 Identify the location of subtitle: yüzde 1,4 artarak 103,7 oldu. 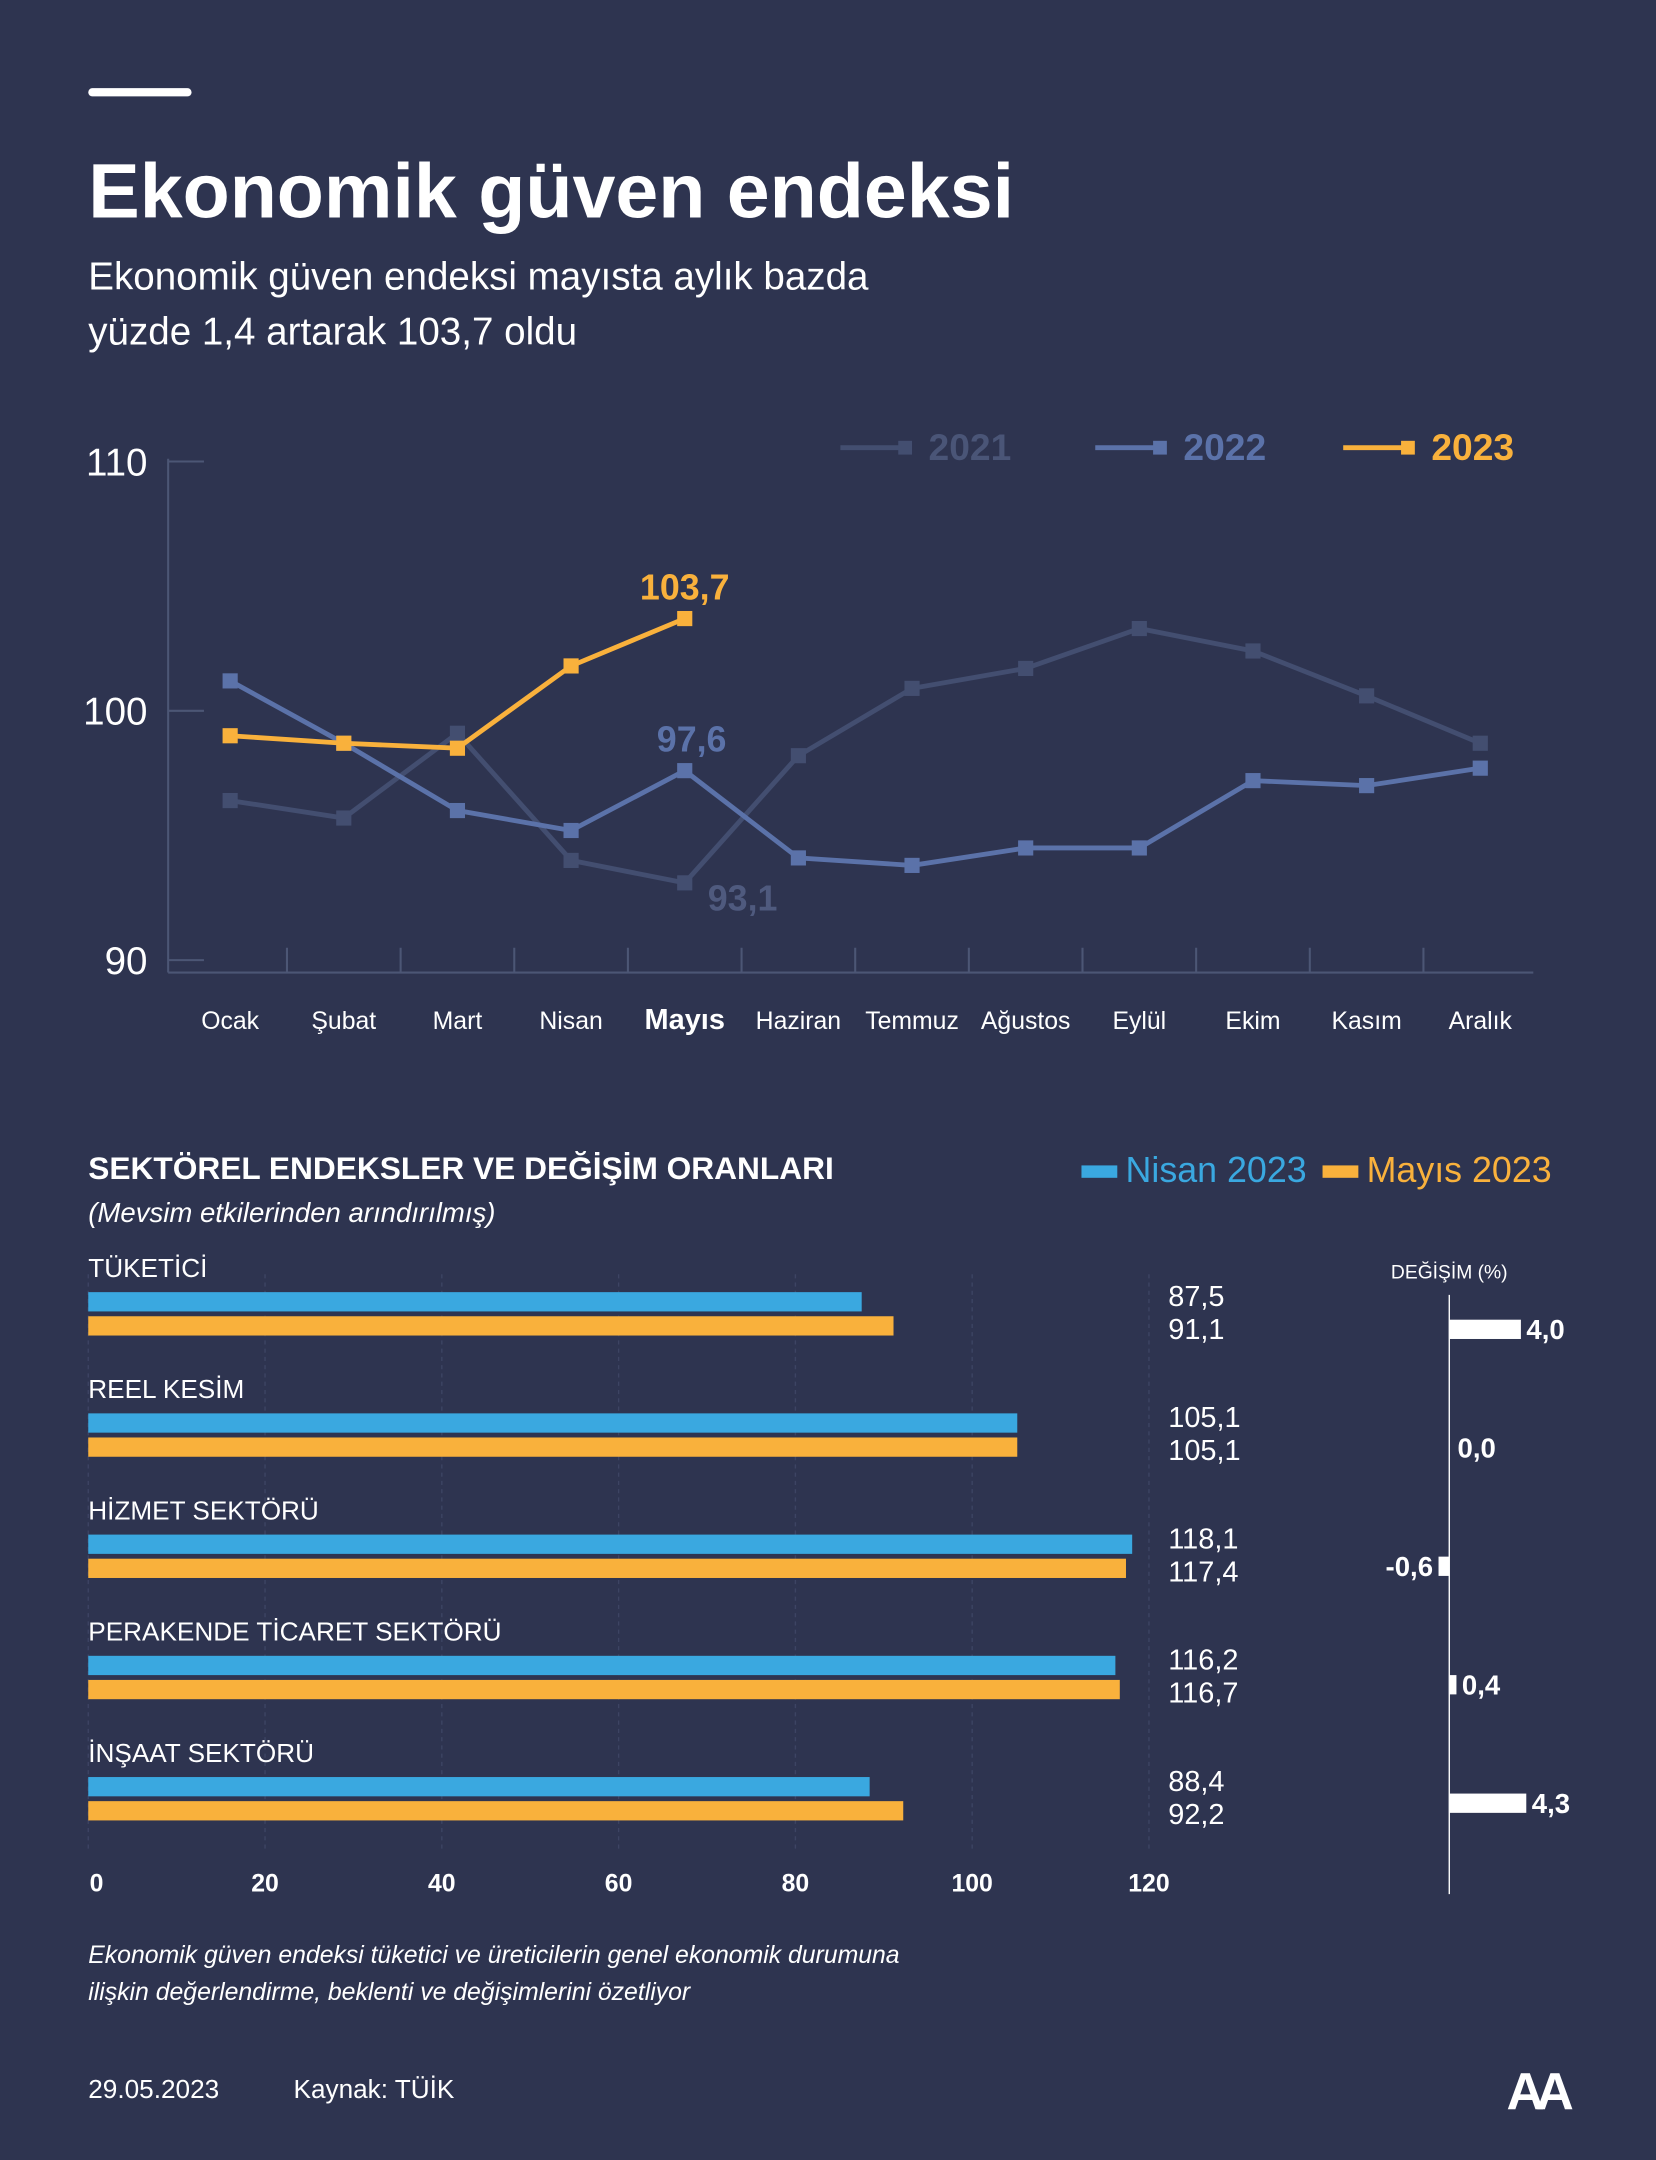
(332, 331).